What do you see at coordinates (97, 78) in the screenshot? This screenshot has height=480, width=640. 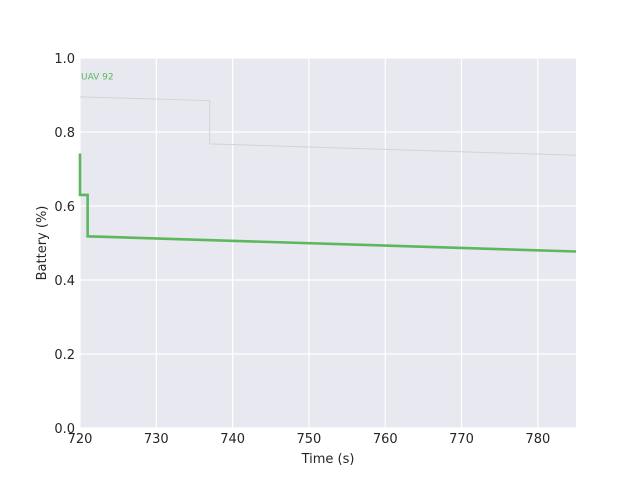 I see `series-annotation: UAV 92` at bounding box center [97, 78].